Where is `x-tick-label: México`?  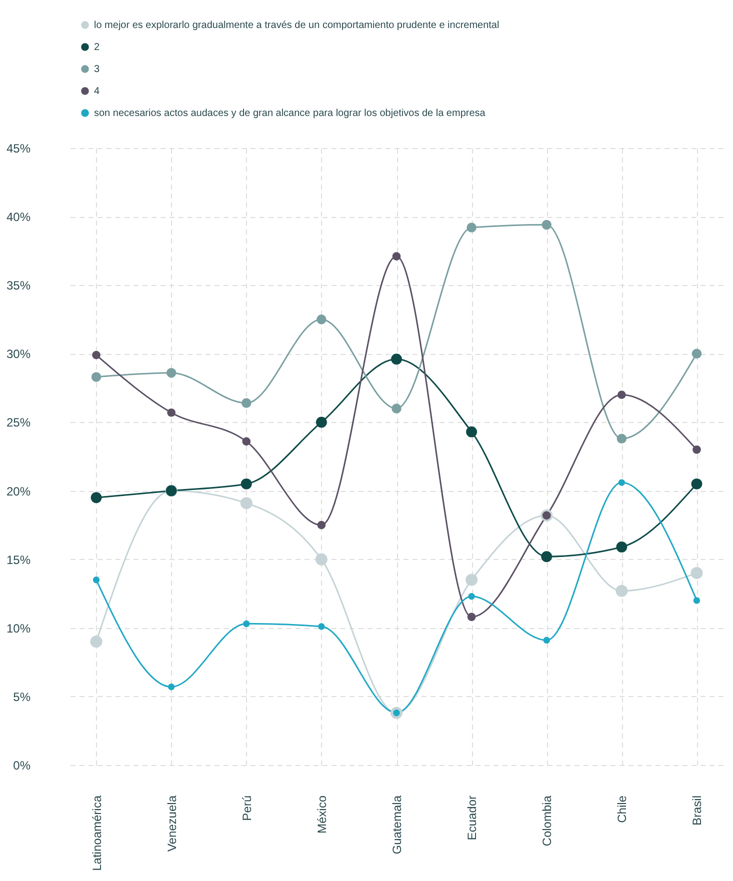 x-tick-label: México is located at coordinates (321, 814).